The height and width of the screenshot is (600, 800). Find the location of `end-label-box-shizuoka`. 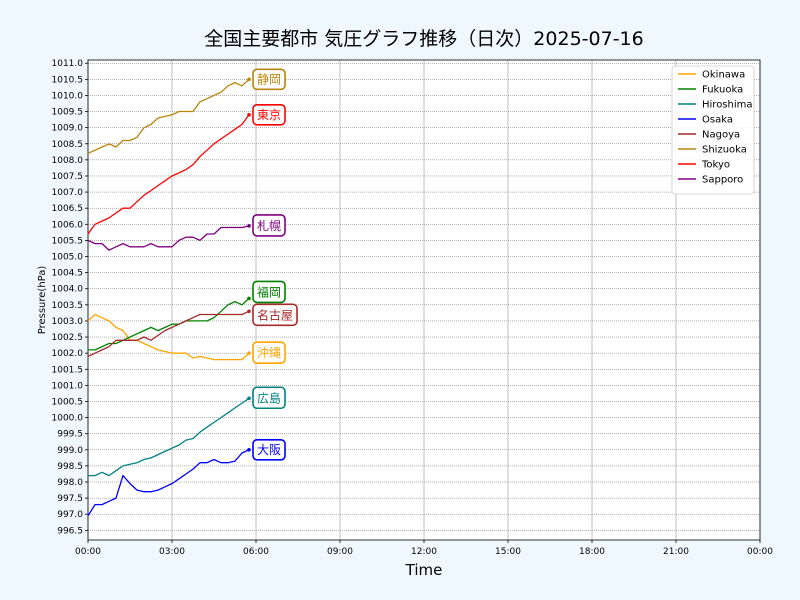

end-label-box-shizuoka is located at coordinates (269, 79).